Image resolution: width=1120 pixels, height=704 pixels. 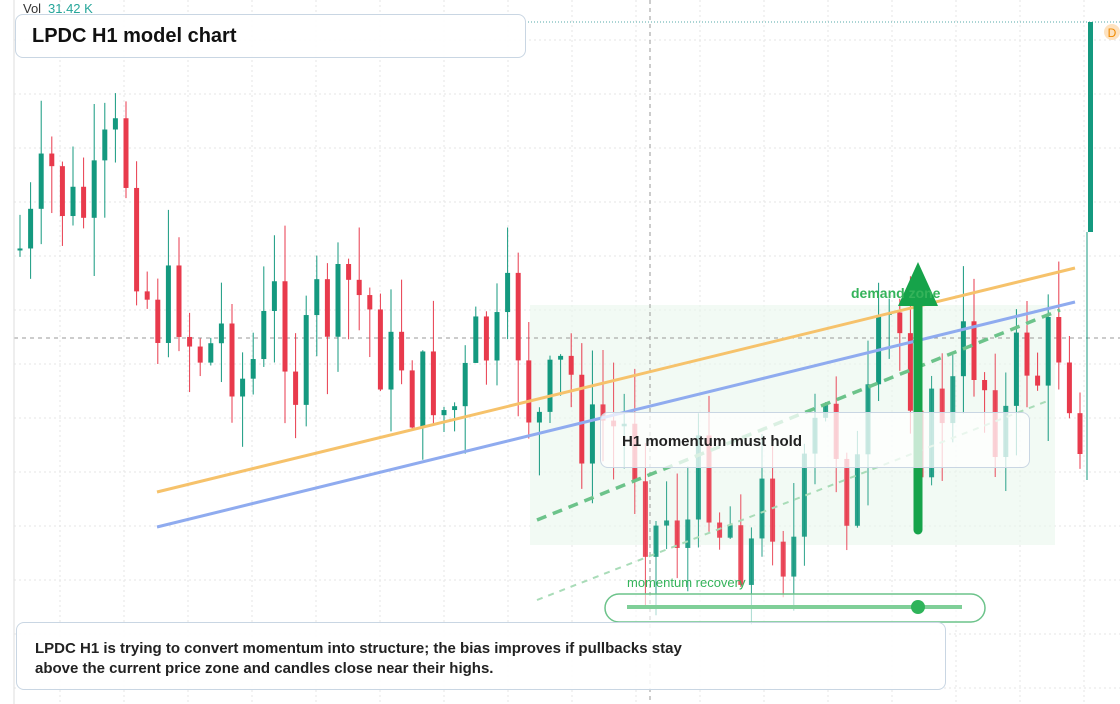 I want to click on recovery-label: momentum recovery, so click(x=686, y=582).